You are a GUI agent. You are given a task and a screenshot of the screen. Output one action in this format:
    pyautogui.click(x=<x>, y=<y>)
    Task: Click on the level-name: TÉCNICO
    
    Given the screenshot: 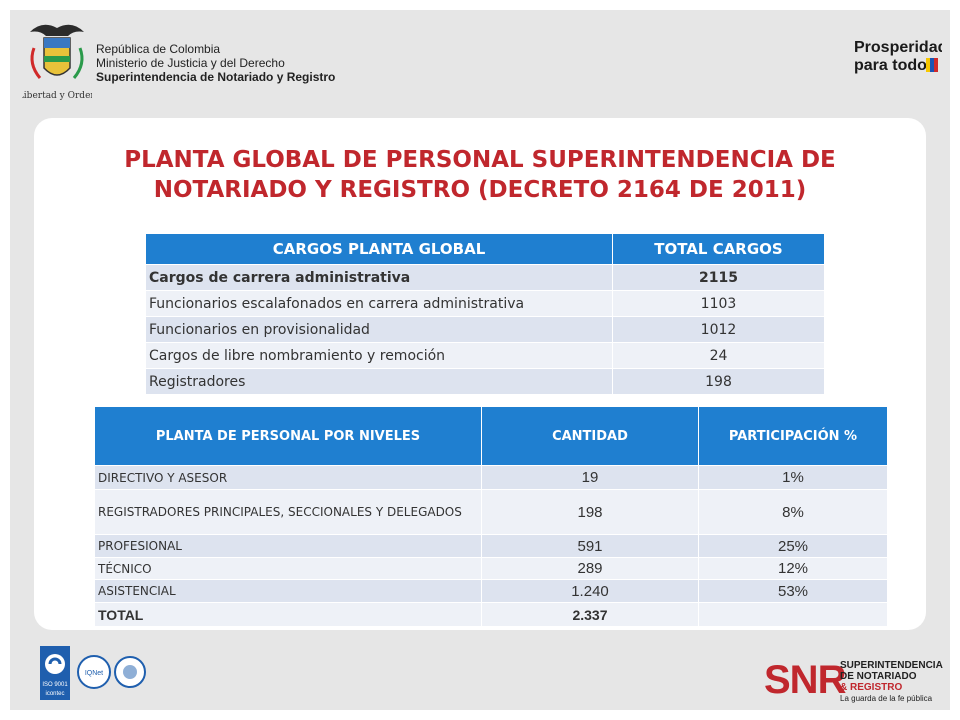 What is the action you would take?
    pyautogui.click(x=288, y=568)
    